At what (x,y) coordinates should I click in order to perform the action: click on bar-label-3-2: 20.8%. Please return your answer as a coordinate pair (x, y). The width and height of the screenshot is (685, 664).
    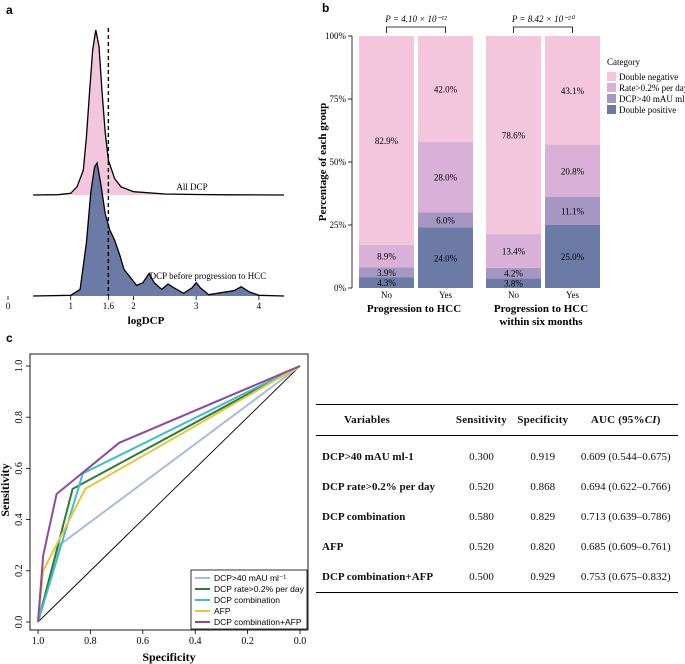
    Looking at the image, I should click on (573, 171).